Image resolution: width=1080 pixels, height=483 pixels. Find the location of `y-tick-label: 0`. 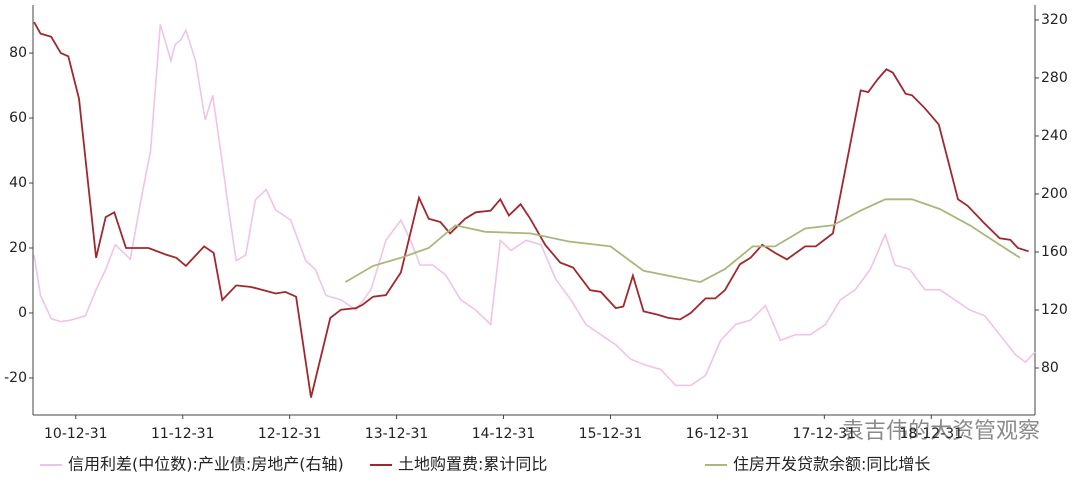

y-tick-label: 0 is located at coordinates (22, 313).